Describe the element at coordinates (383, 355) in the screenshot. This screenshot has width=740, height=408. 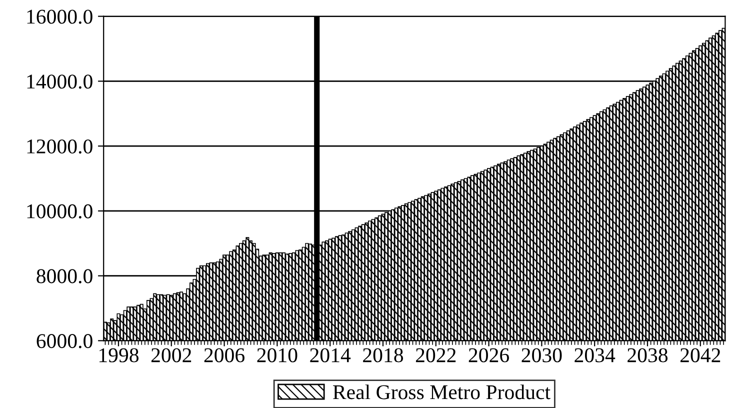
I see `x-tick-label: 2018` at that location.